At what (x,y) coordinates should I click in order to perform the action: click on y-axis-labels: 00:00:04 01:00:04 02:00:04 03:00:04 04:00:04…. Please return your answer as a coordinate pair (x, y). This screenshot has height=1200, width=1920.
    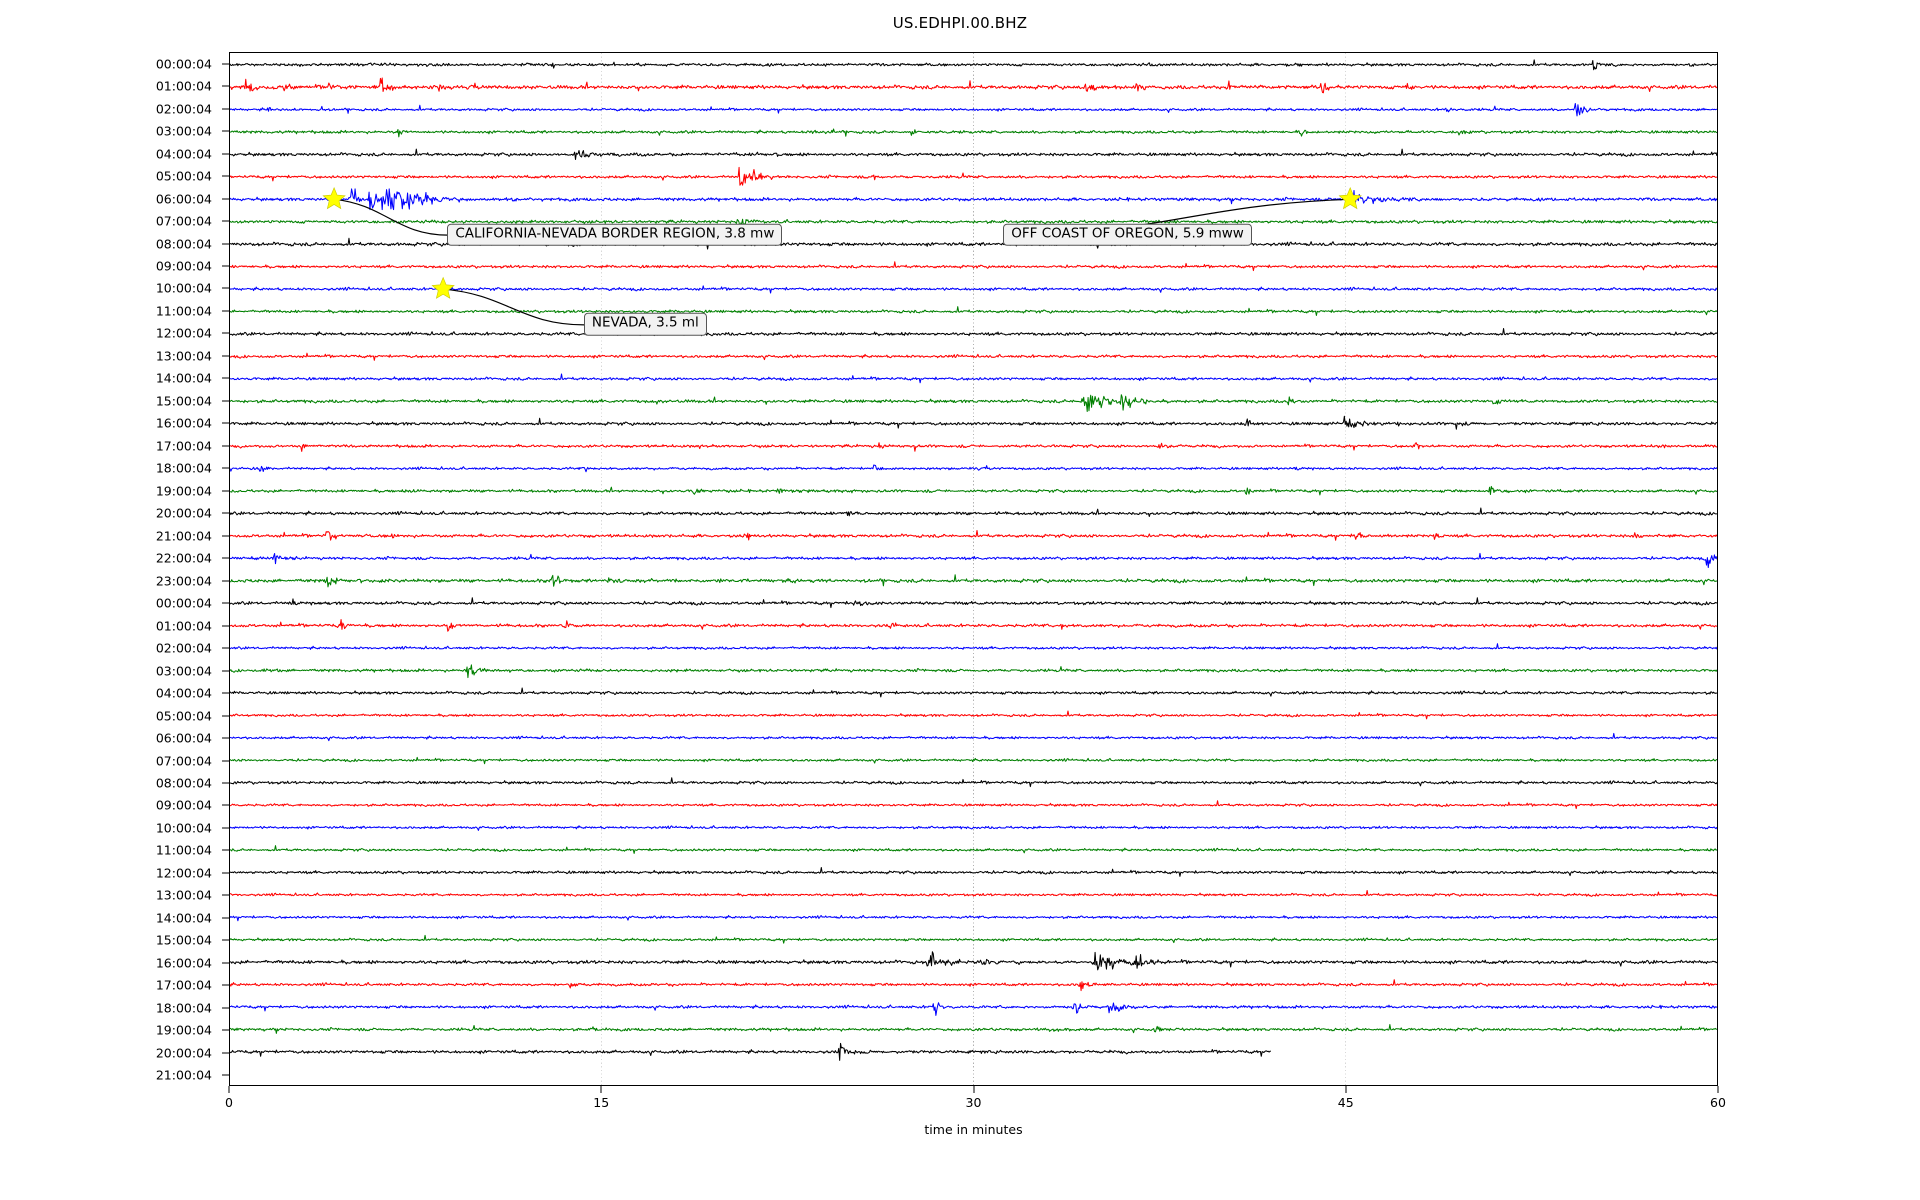
    Looking at the image, I should click on (114, 569).